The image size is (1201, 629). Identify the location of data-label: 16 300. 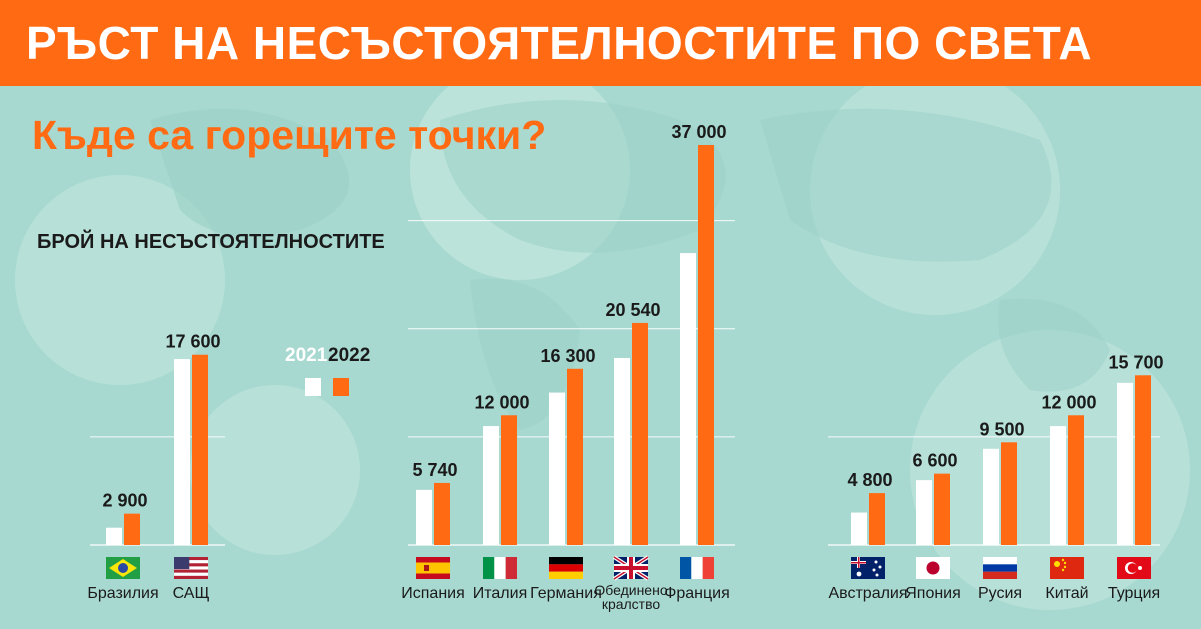
(567, 356).